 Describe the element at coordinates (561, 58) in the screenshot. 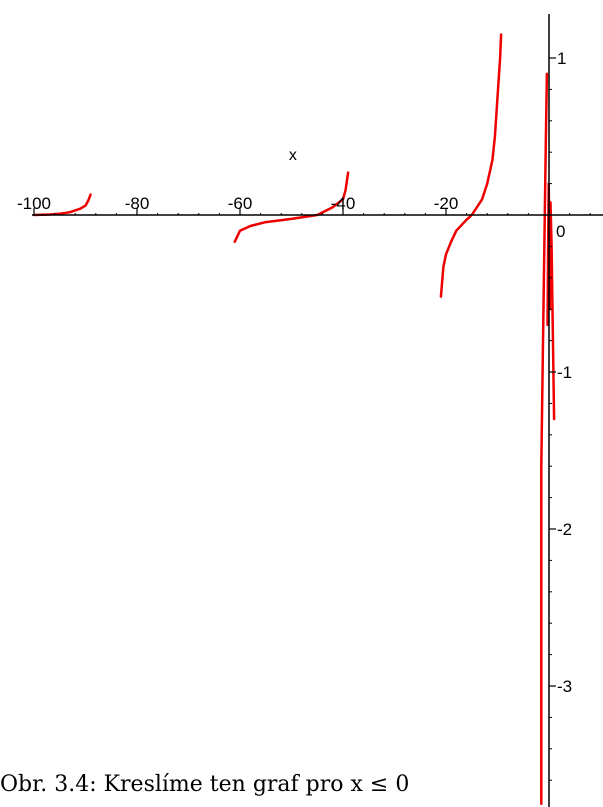

I see `y-tick-label: 1` at that location.